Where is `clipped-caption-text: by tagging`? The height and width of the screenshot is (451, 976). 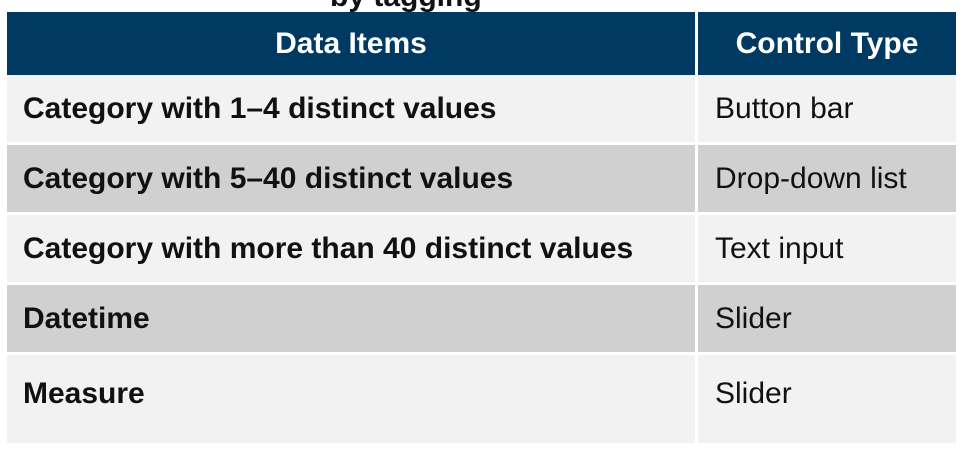 clipped-caption-text: by tagging is located at coordinates (406, 6).